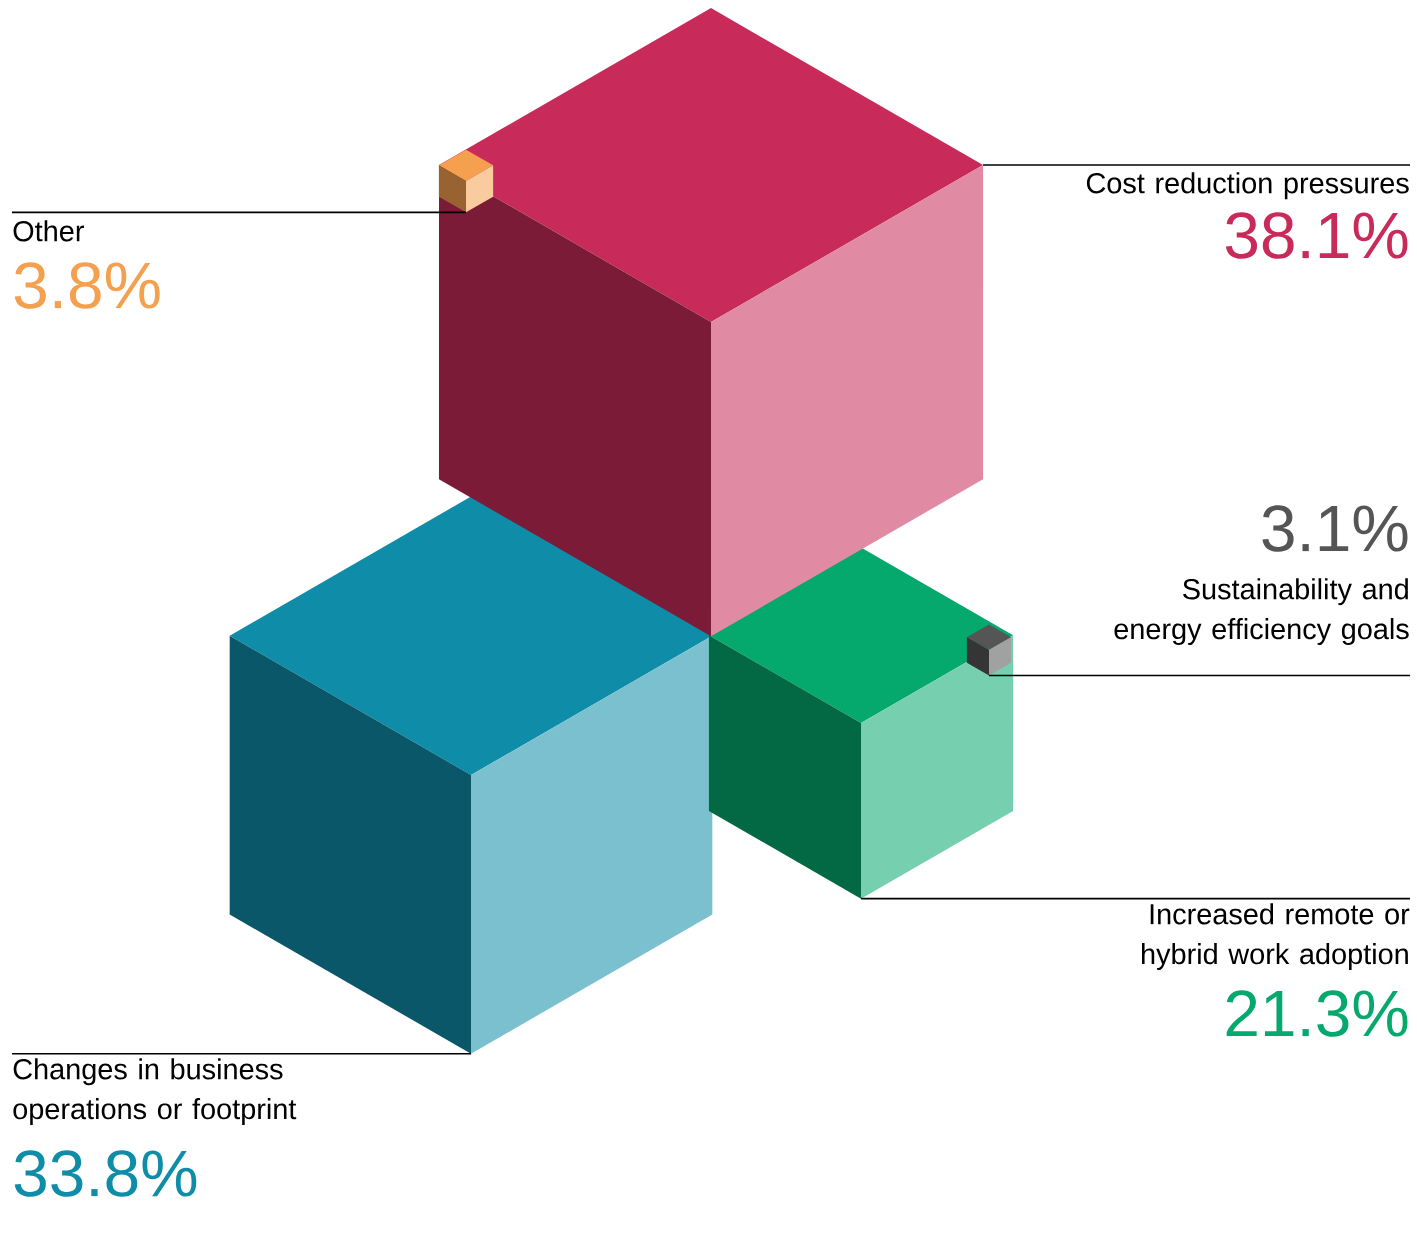 Image resolution: width=1417 pixels, height=1252 pixels. What do you see at coordinates (1276, 936) in the screenshot?
I see `category-label: Increased remote or hybrid work adoption` at bounding box center [1276, 936].